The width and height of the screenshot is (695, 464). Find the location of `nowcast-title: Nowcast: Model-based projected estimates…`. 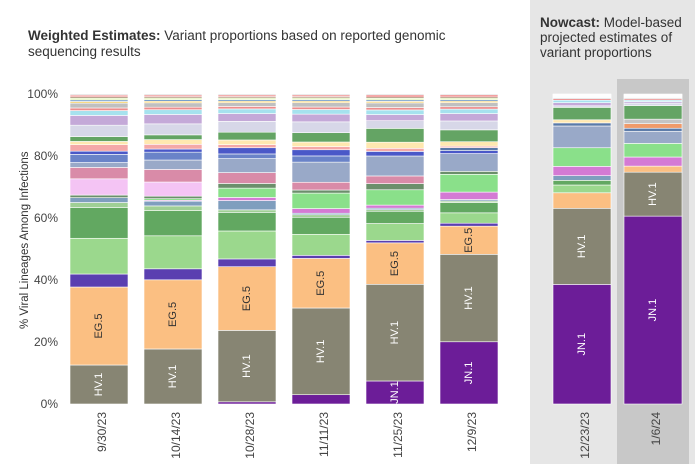

nowcast-title: Nowcast: Model-based projected estimates… is located at coordinates (615, 37).